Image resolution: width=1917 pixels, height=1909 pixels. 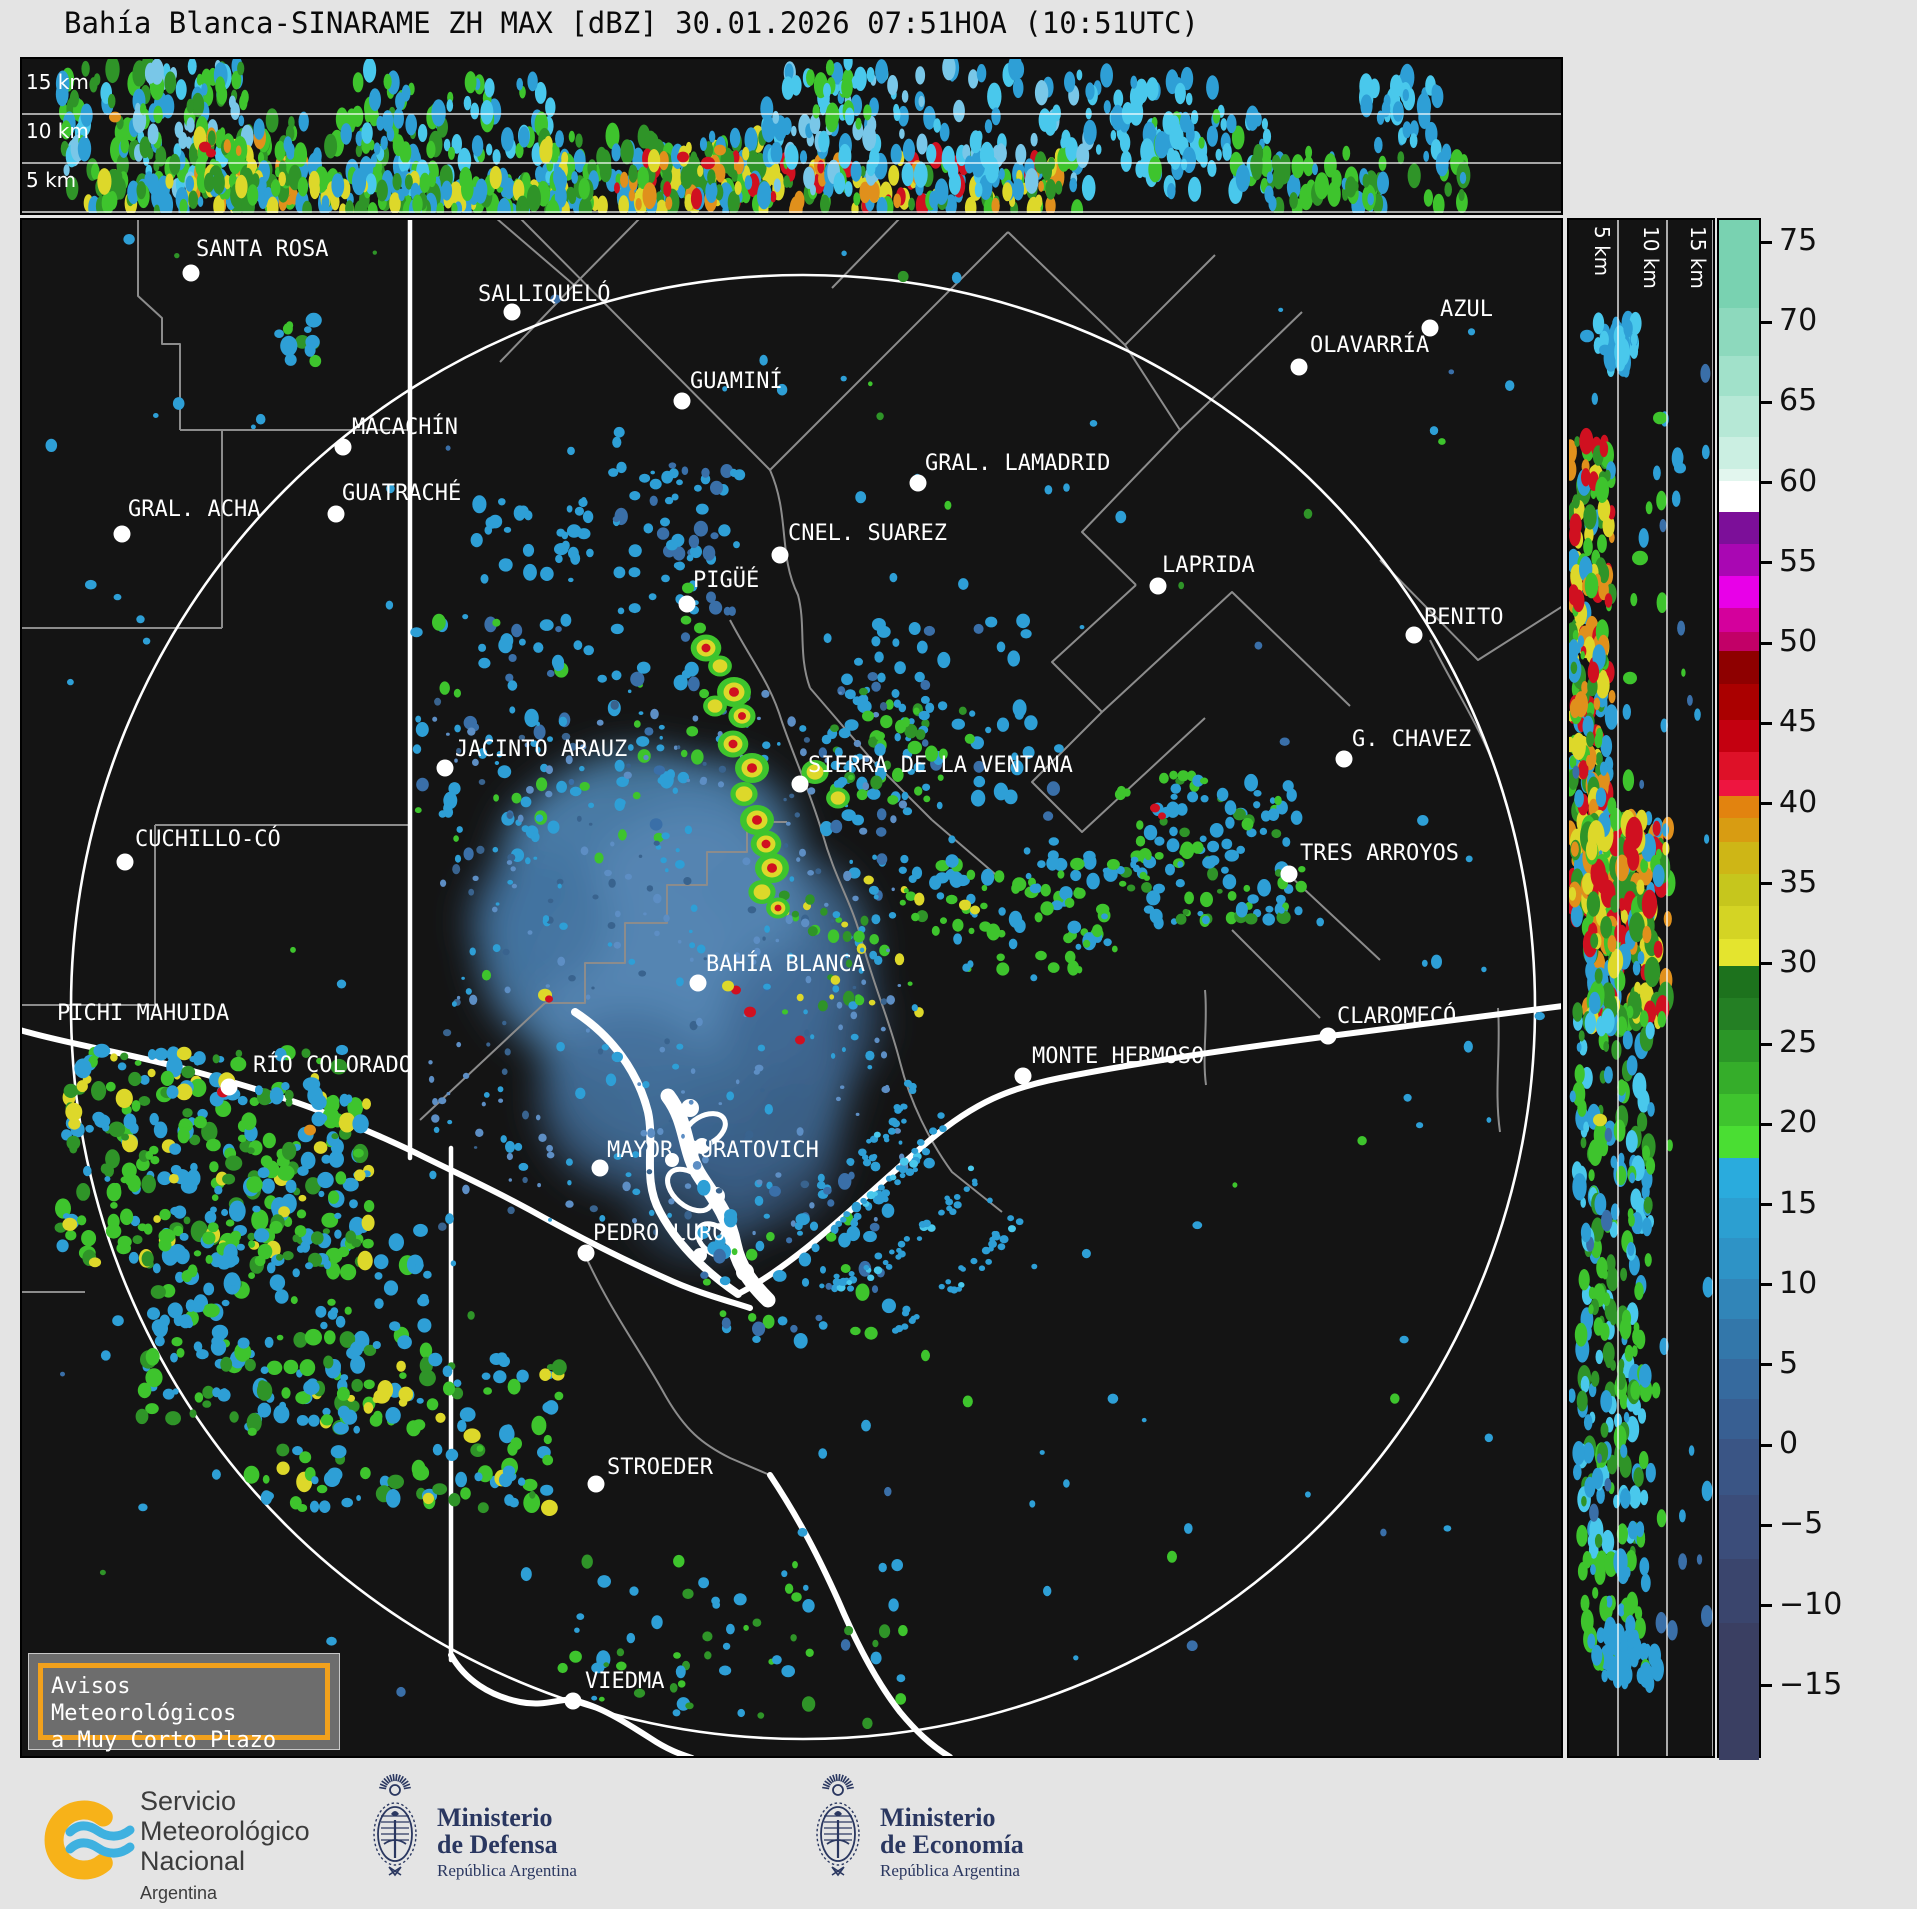 What do you see at coordinates (1798, 1123) in the screenshot?
I see `colorbar-tick-label: 20` at bounding box center [1798, 1123].